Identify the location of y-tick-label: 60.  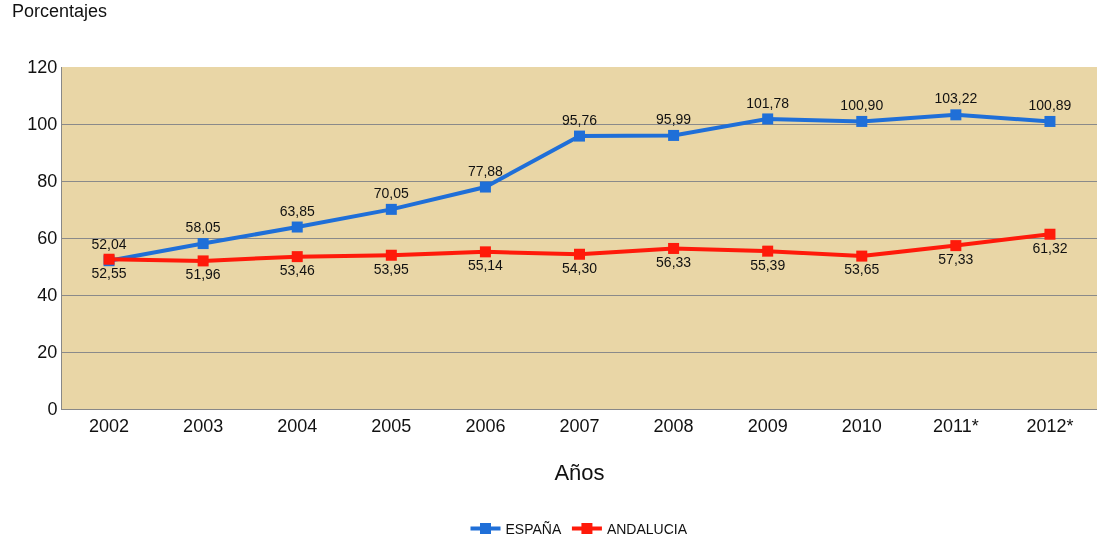
(47, 238).